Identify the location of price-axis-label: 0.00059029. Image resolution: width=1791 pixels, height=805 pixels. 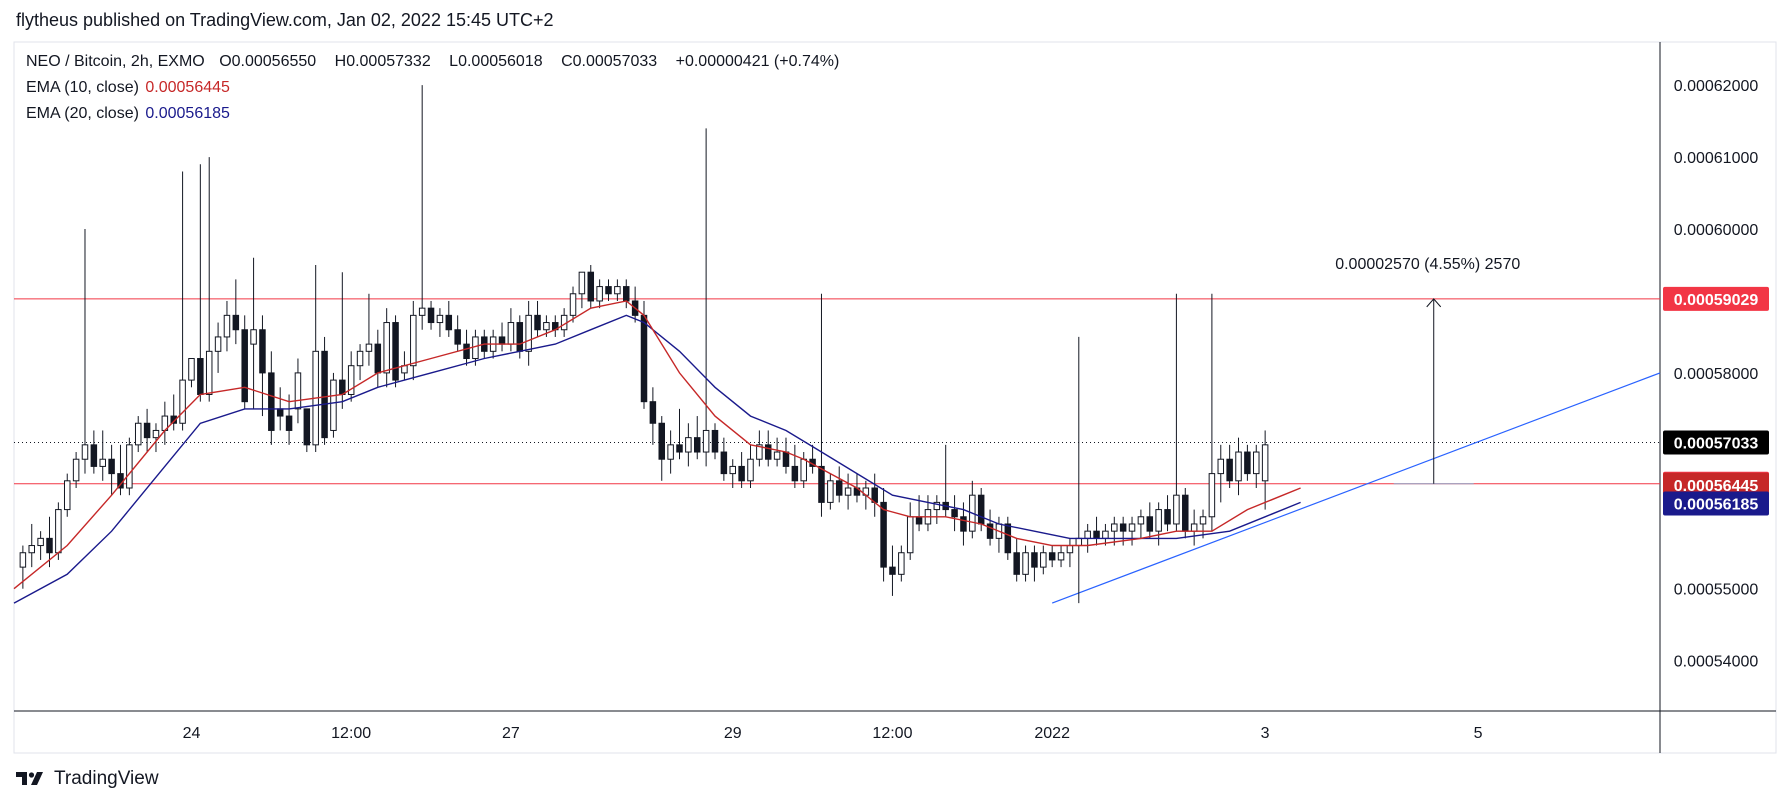
(1716, 298).